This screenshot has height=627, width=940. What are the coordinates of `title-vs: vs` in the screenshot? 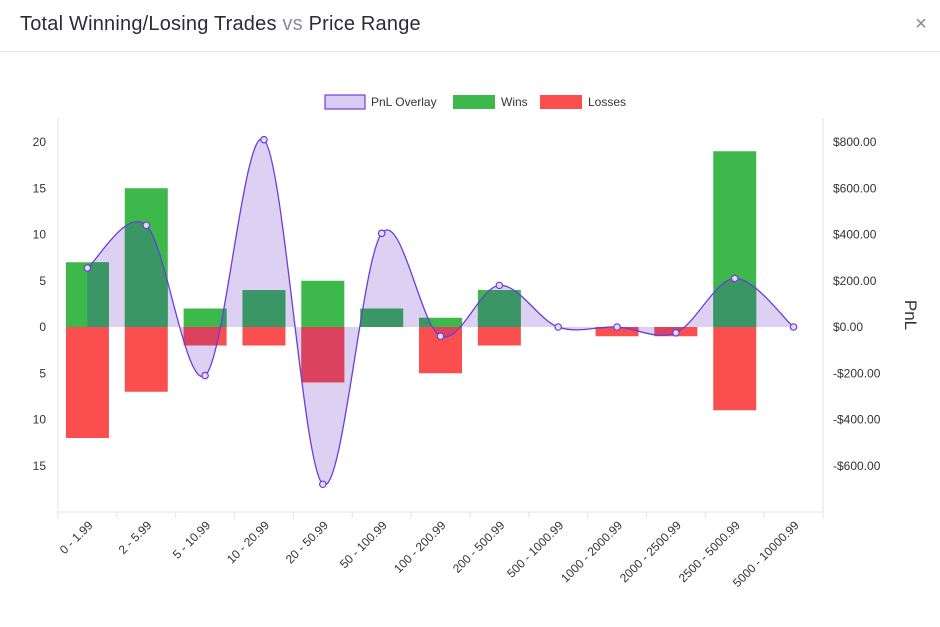 It's located at (292, 24).